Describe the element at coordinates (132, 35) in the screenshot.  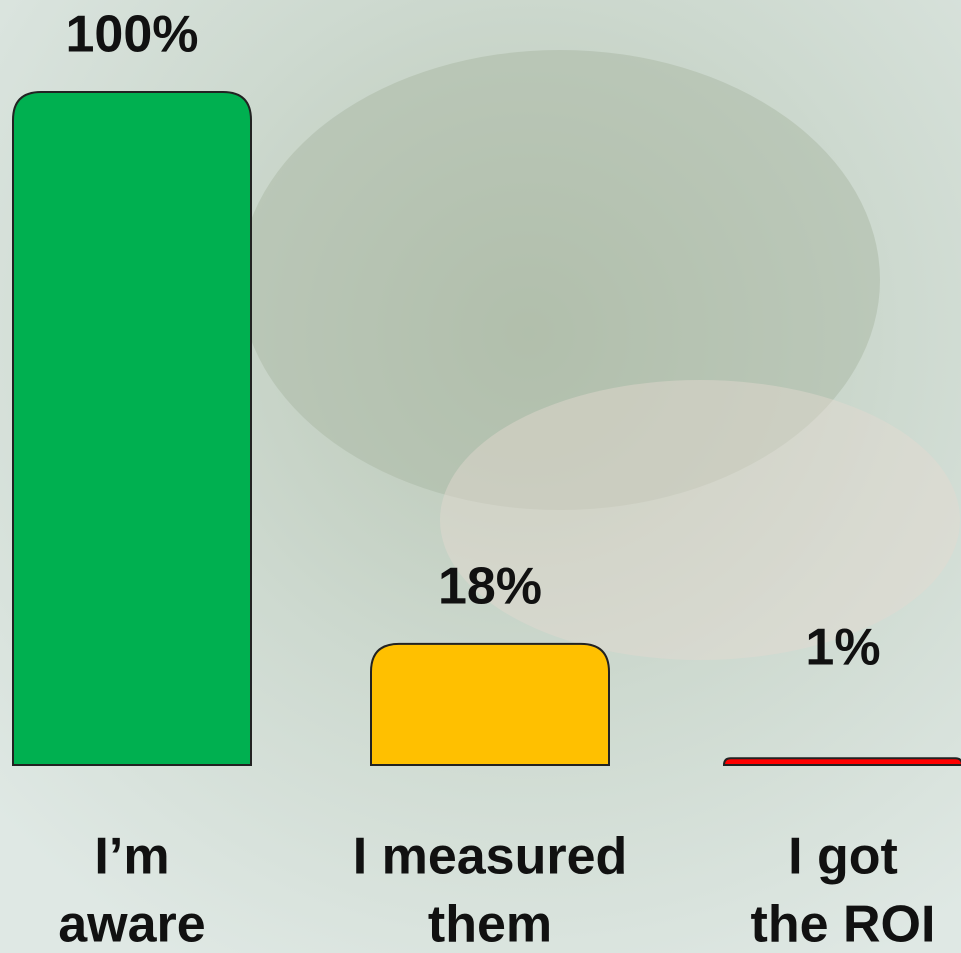
I see `value-label: 100%` at that location.